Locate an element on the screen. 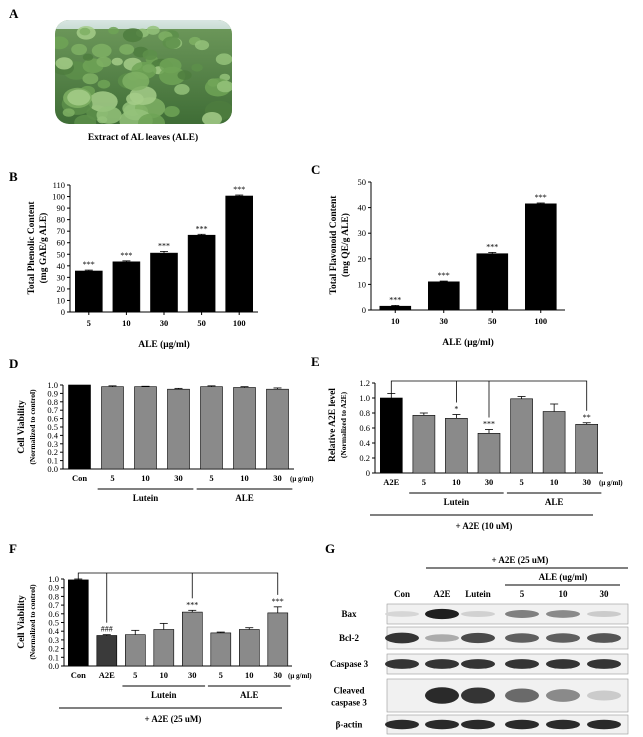 This screenshot has width=643, height=737. treatment-label: + A2E (25 uM) is located at coordinates (173, 719).